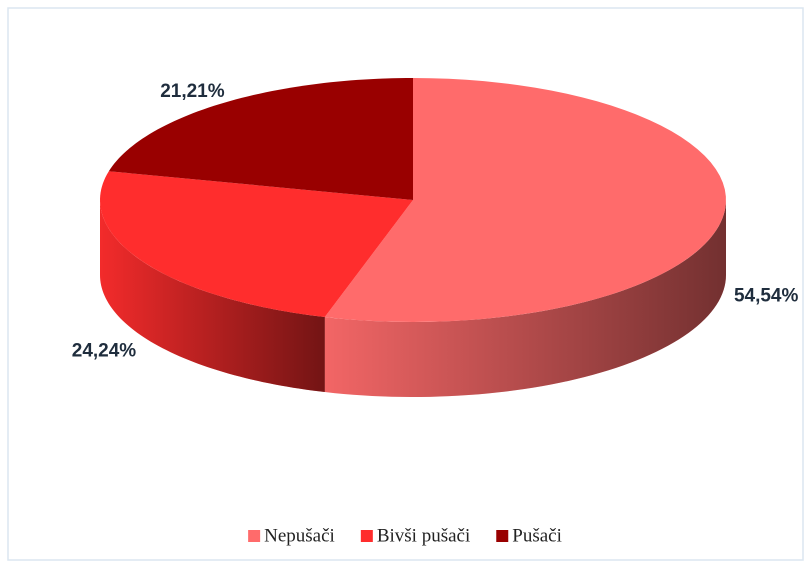 This screenshot has width=811, height=567. What do you see at coordinates (192, 91) in the screenshot?
I see `data-label: 21,21%` at bounding box center [192, 91].